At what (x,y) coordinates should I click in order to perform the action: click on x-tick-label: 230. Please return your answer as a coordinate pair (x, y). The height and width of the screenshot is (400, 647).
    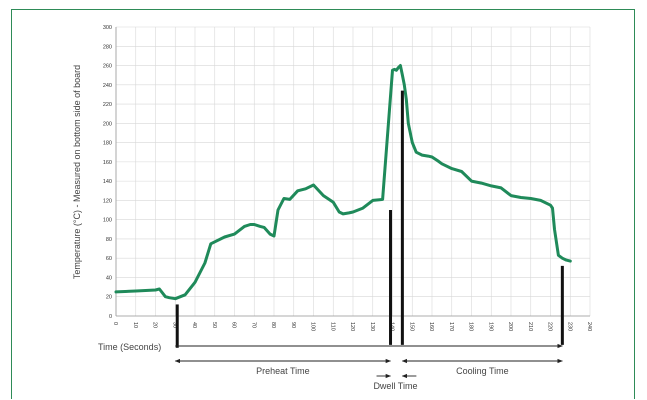
    Looking at the image, I should click on (569, 326).